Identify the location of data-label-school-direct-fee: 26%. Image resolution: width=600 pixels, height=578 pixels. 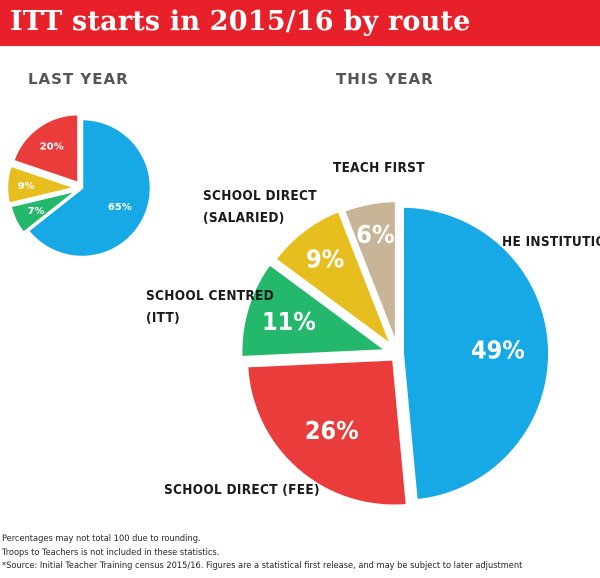
(332, 430).